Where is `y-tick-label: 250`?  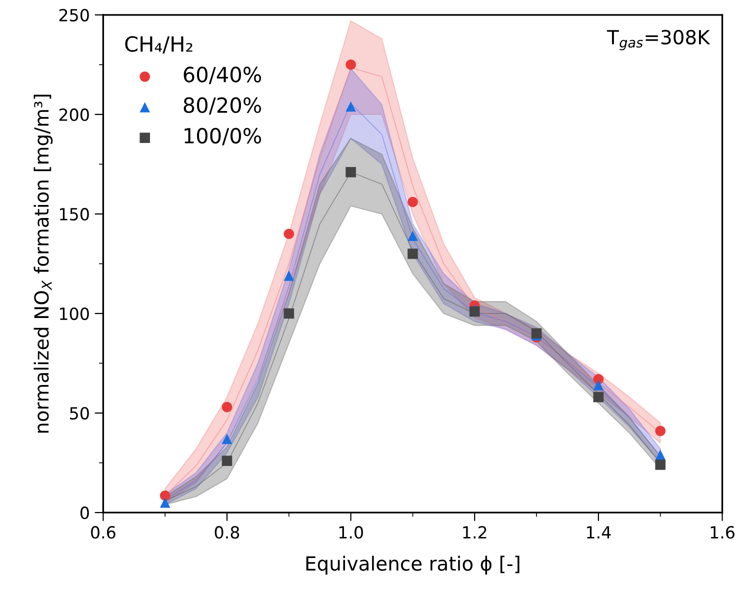
y-tick-label: 250 is located at coordinates (74, 15).